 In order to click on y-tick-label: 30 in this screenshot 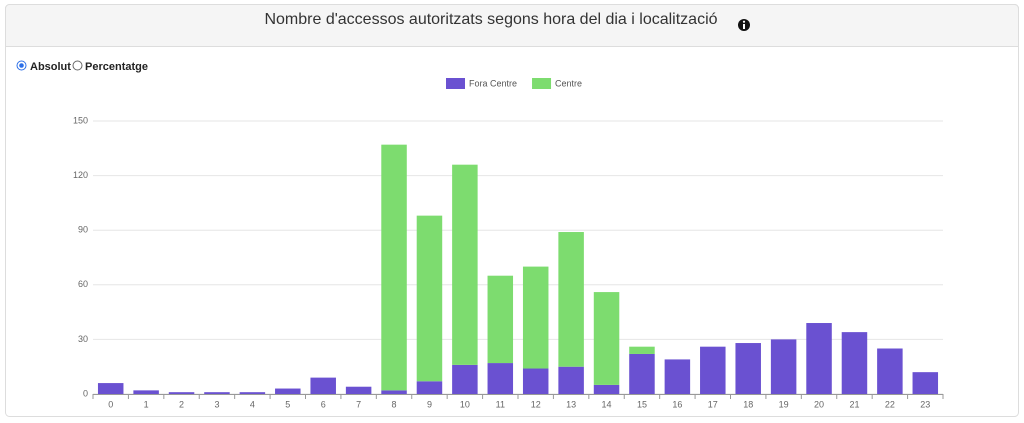, I will do `click(83, 339)`.